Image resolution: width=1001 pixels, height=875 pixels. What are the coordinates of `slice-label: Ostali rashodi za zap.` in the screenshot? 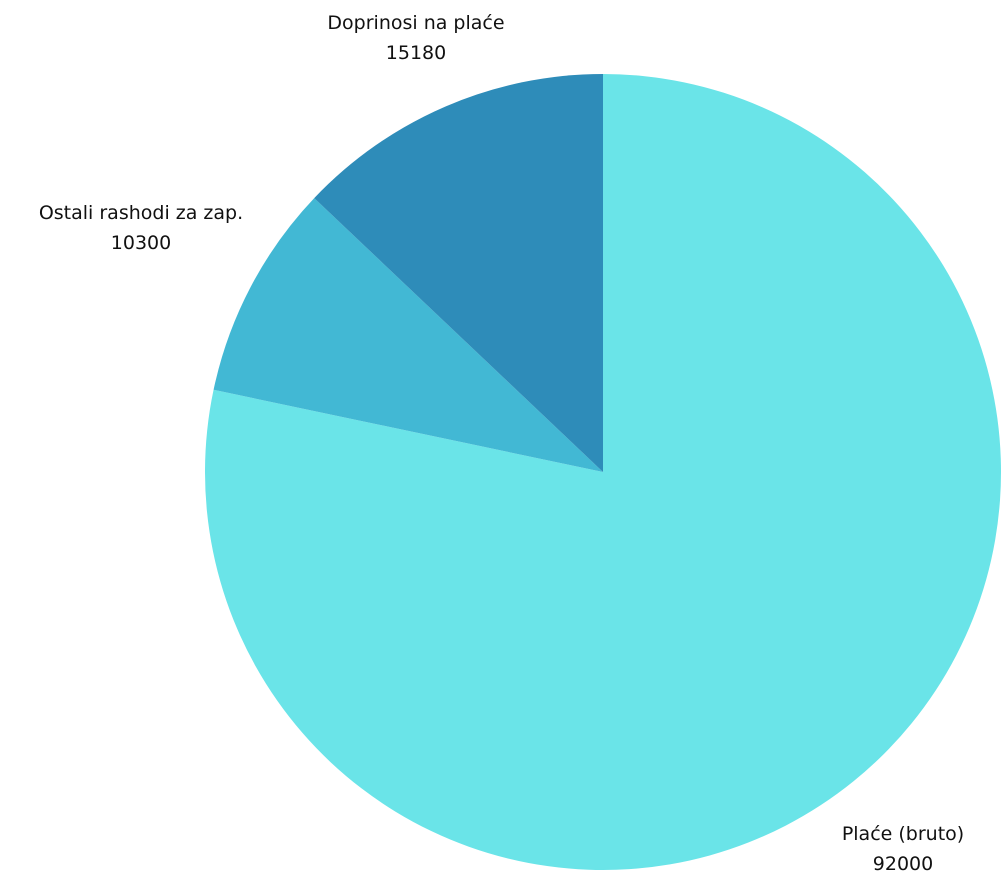 It's located at (141, 213).